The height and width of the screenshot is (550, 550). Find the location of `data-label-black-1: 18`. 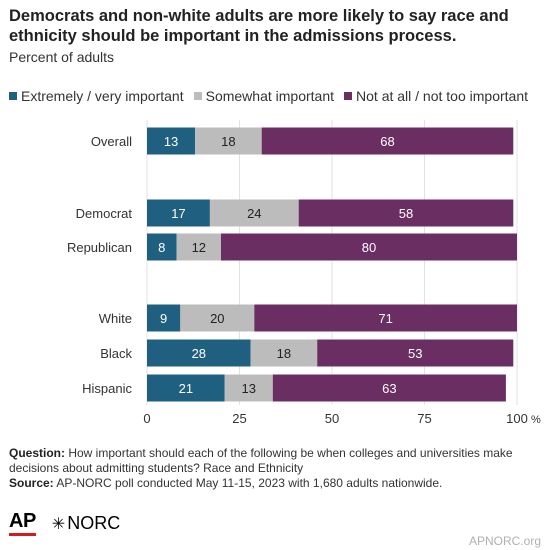

data-label-black-1: 18 is located at coordinates (284, 353).